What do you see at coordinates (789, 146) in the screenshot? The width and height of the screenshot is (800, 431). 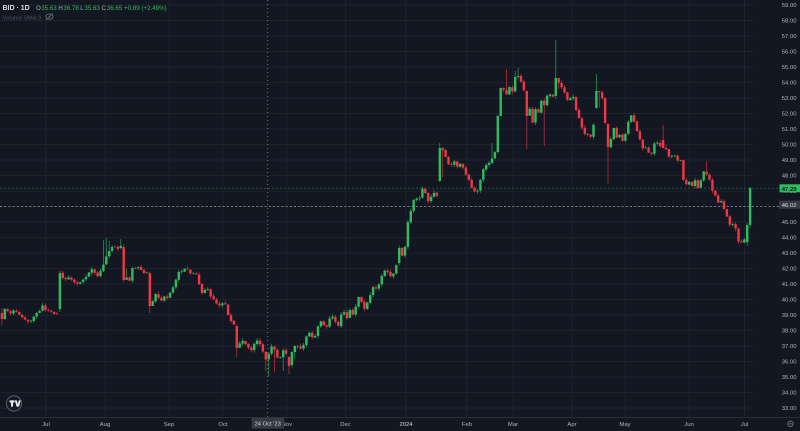 I see `svg-text: 50.00` at bounding box center [789, 146].